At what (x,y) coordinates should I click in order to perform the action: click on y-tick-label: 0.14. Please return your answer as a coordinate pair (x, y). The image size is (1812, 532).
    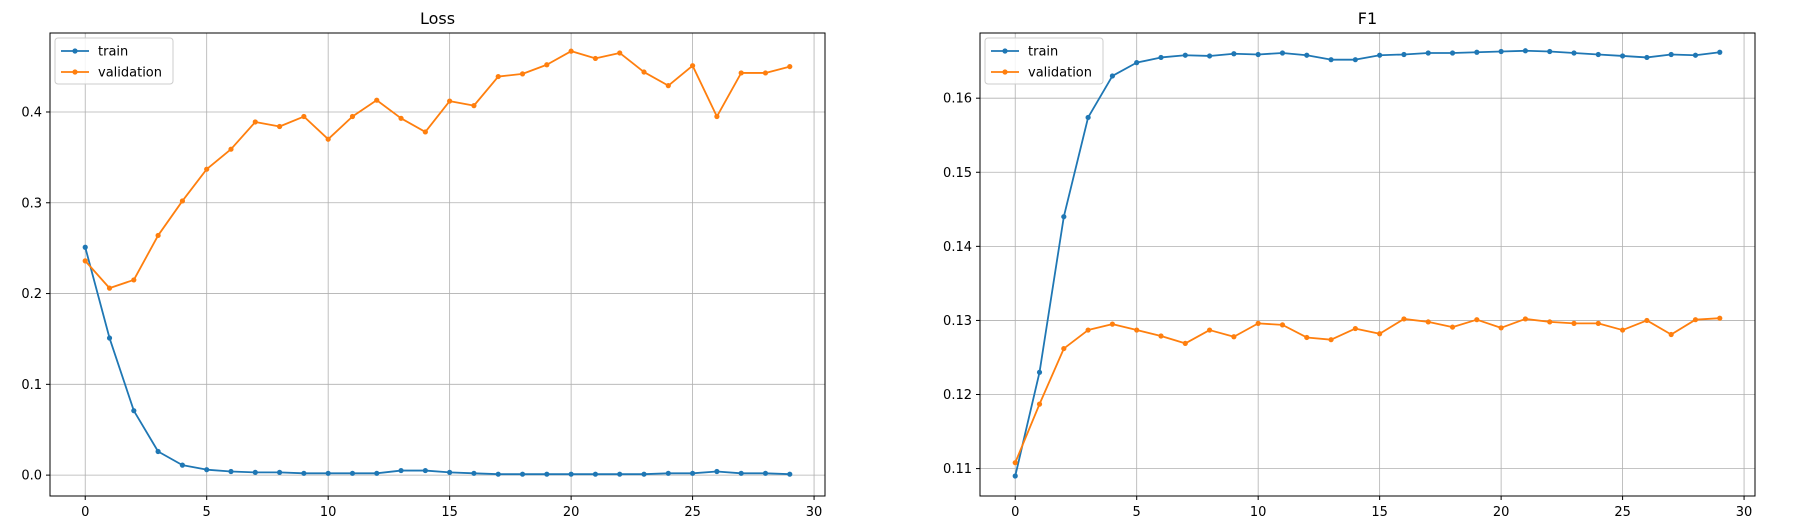
    Looking at the image, I should click on (957, 247).